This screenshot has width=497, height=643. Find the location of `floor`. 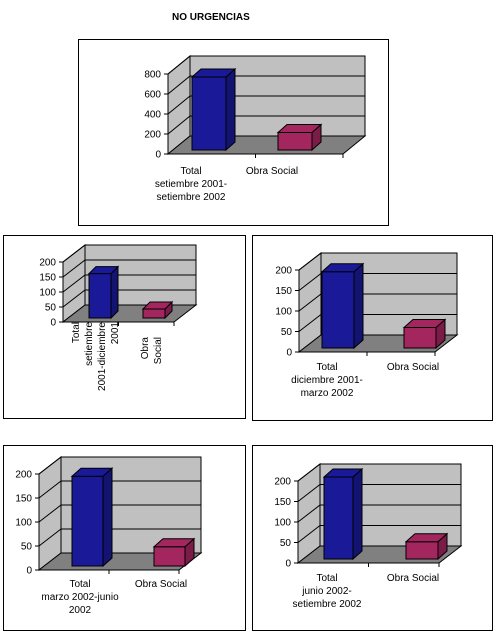

floor is located at coordinates (129, 313).